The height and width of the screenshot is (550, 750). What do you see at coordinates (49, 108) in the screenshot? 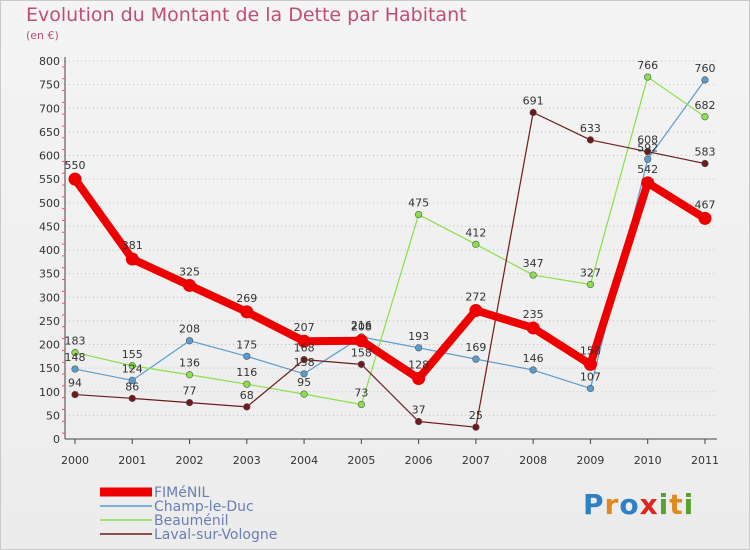
I see `y-tick-label: 700` at bounding box center [49, 108].